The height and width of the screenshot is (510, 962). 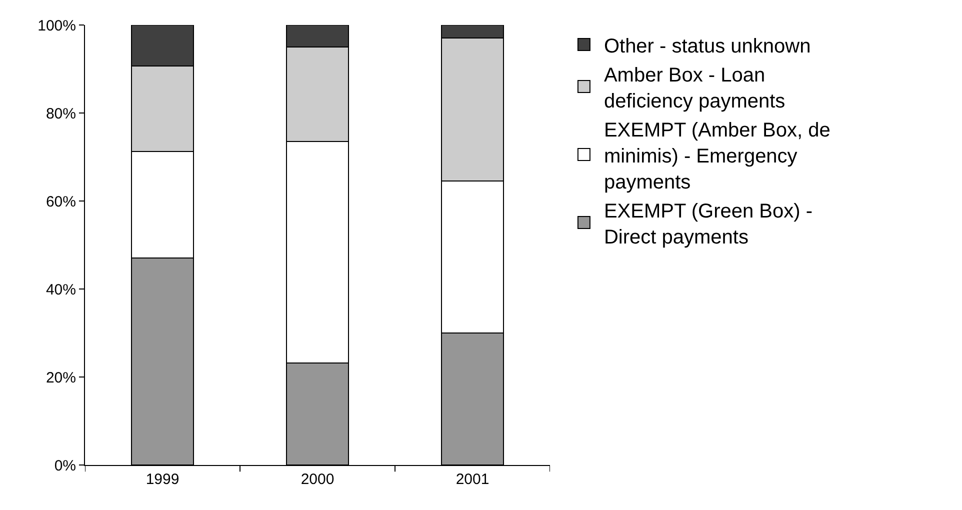 What do you see at coordinates (57, 25) in the screenshot?
I see `y-tick-label: 100%` at bounding box center [57, 25].